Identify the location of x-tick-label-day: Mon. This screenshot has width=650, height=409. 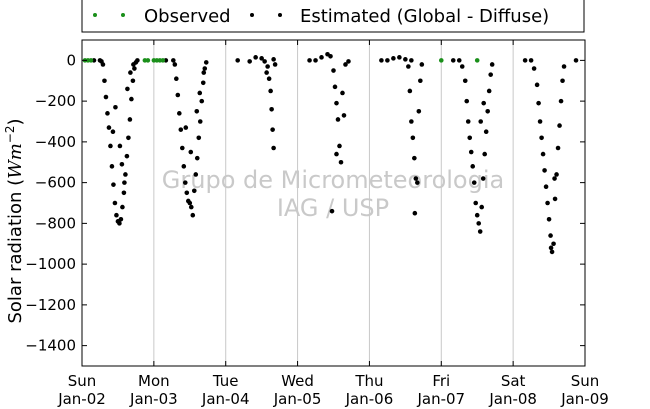
(154, 381).